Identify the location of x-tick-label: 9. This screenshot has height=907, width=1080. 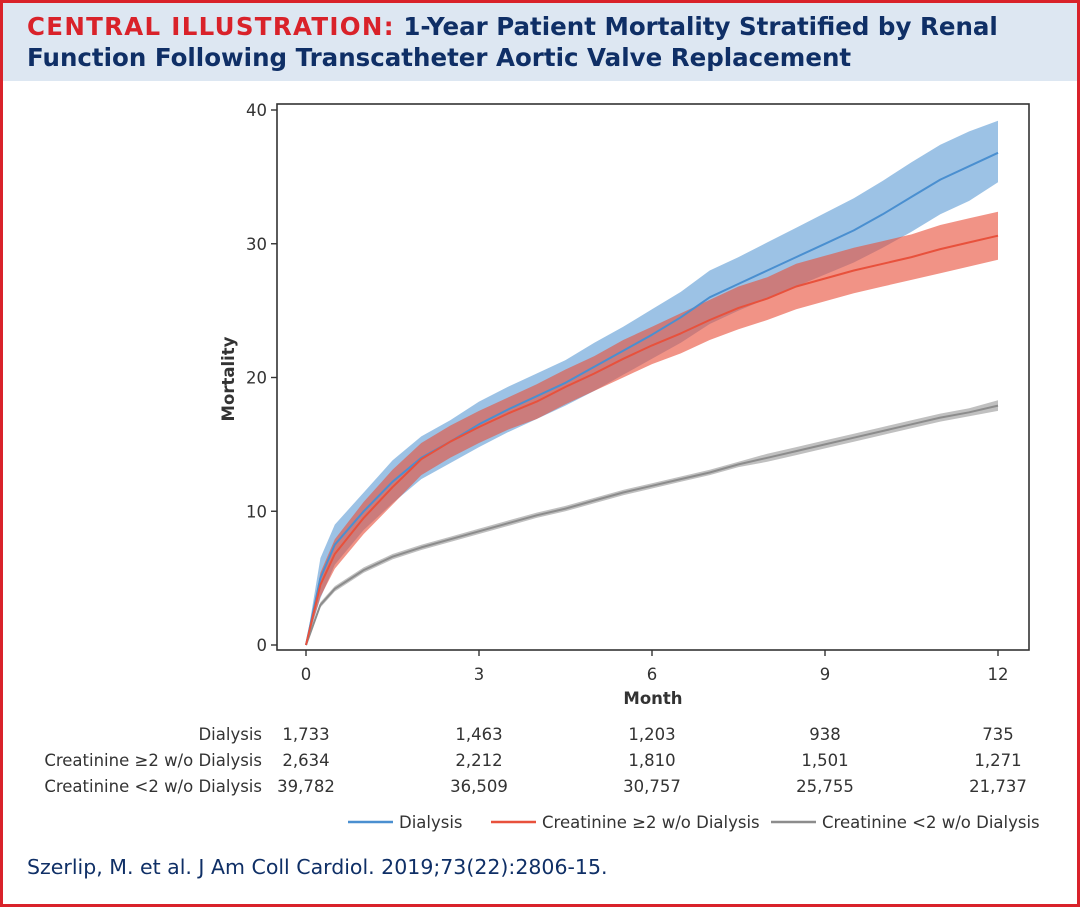
(825, 674).